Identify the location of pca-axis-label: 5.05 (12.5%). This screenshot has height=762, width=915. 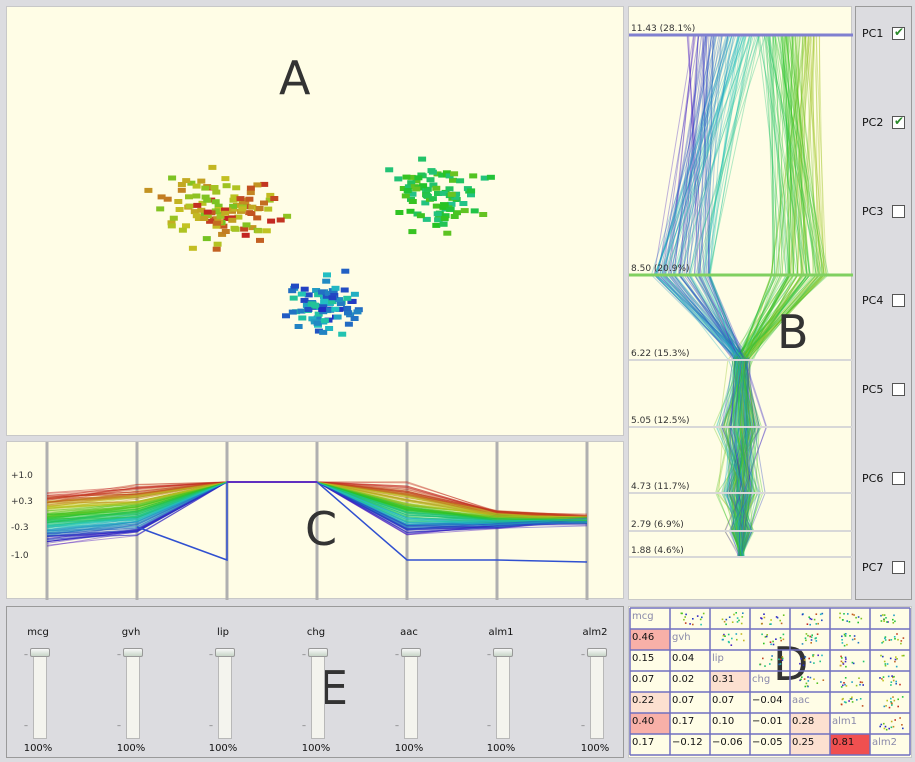
(660, 421).